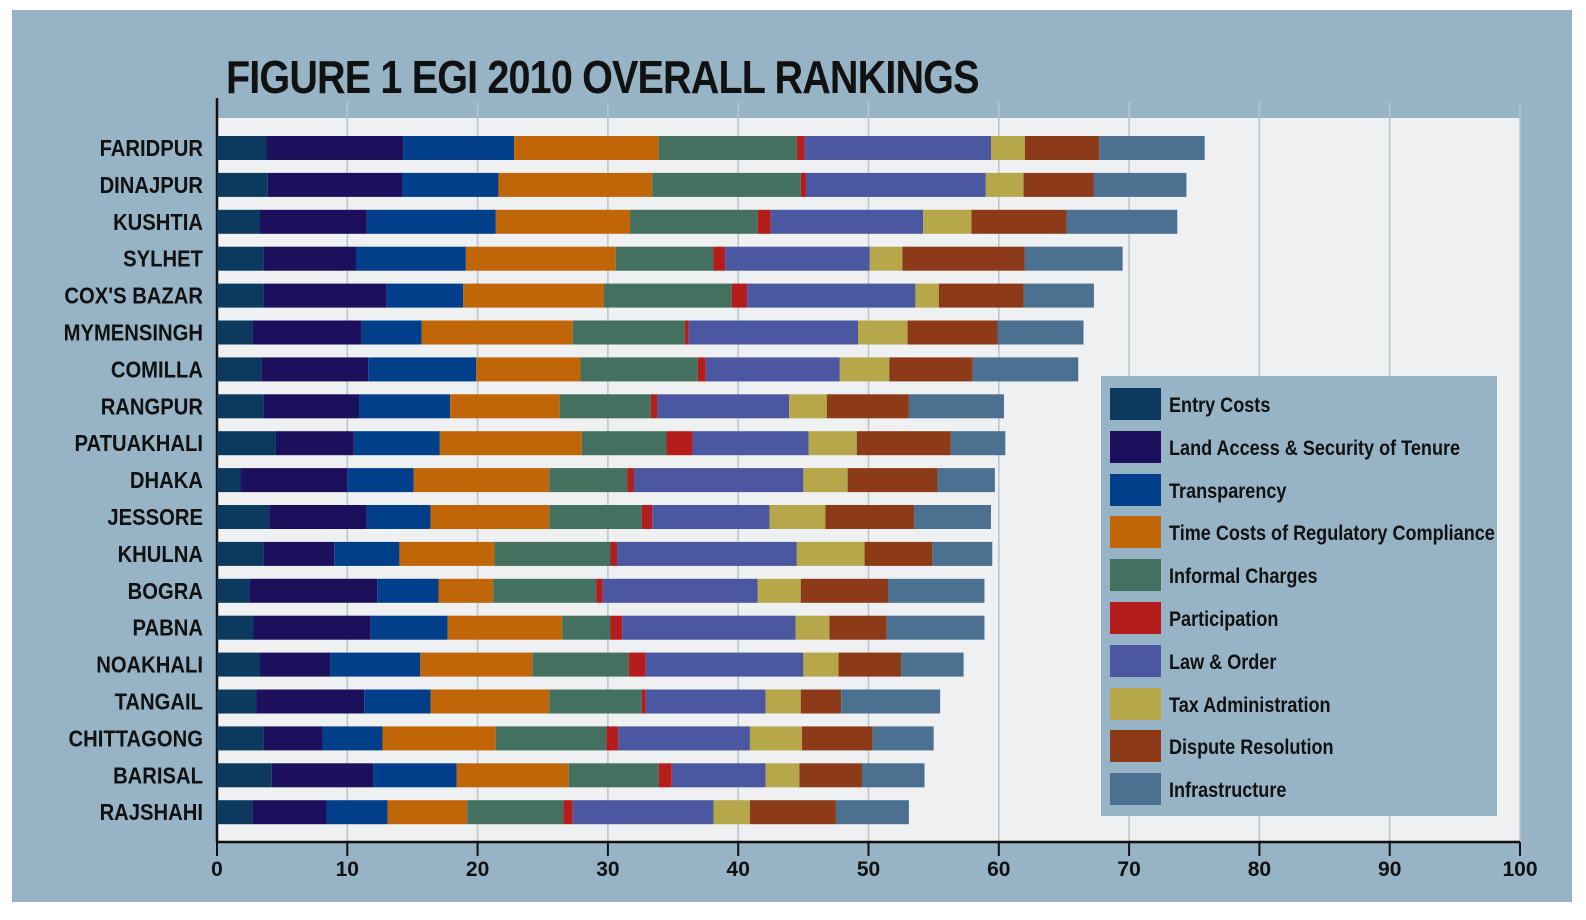 This screenshot has width=1586, height=920. I want to click on category-label: BOGRA, so click(166, 591).